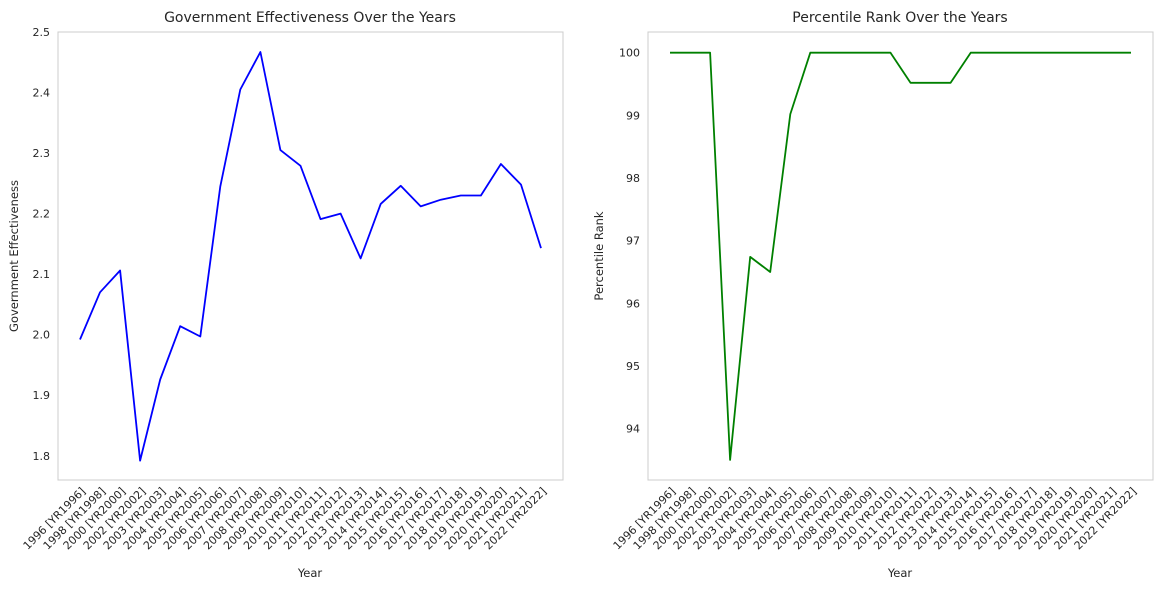 The height and width of the screenshot is (590, 1176). Describe the element at coordinates (633, 178) in the screenshot. I see `y-tick-label: 98` at that location.